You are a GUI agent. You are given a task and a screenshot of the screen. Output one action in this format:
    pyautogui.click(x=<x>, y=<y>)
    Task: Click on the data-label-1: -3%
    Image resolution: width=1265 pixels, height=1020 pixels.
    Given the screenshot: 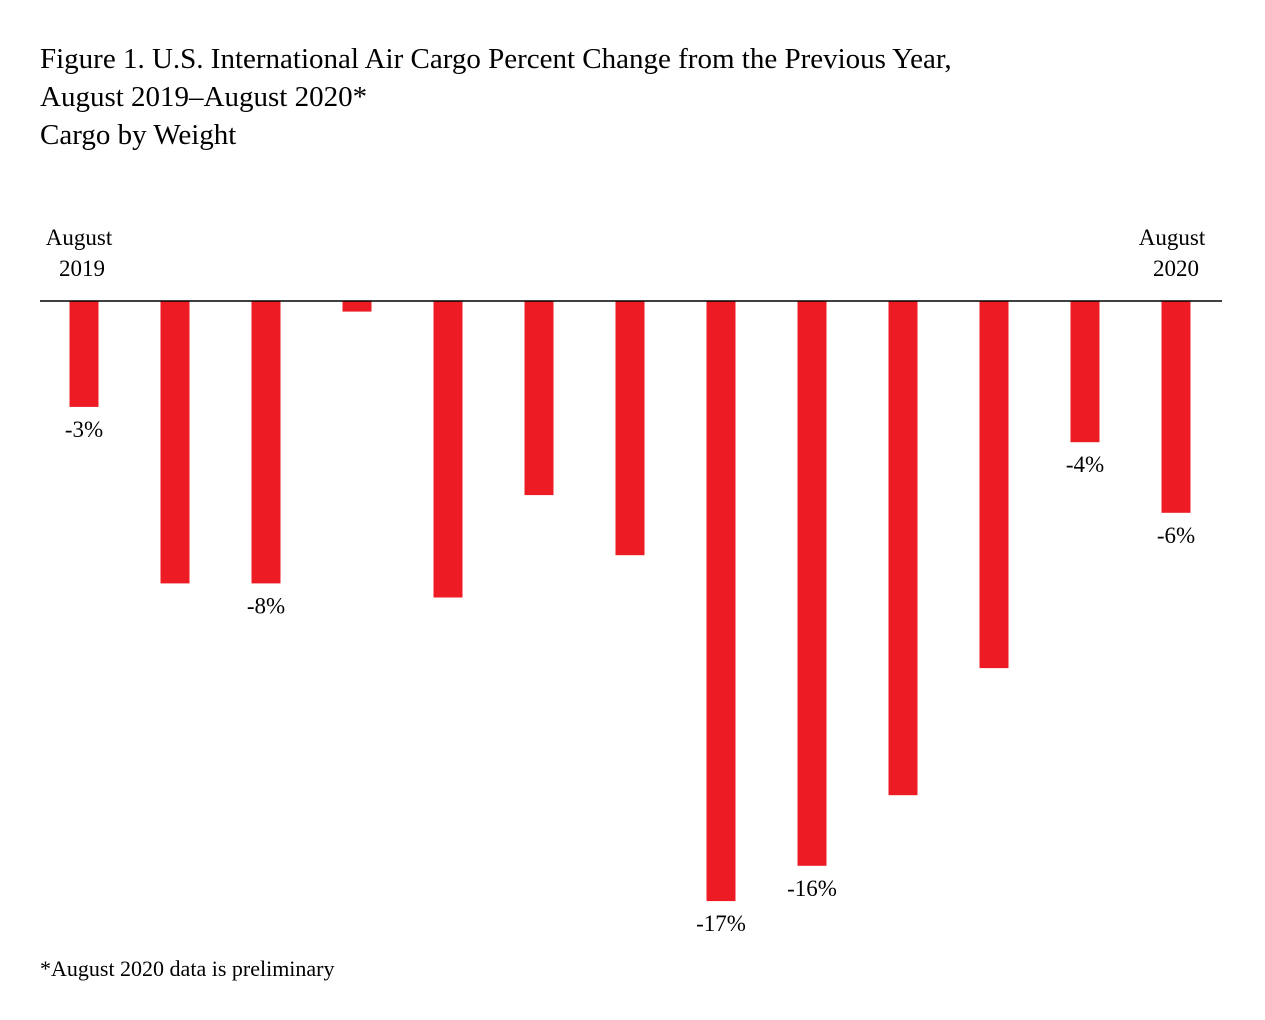 What is the action you would take?
    pyautogui.click(x=84, y=429)
    